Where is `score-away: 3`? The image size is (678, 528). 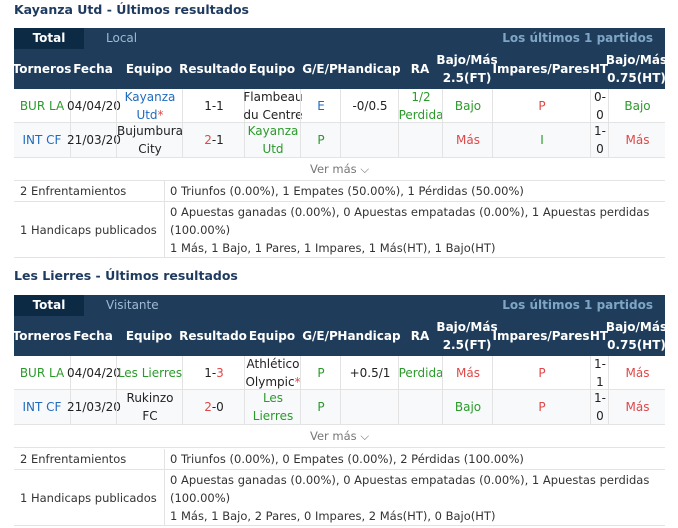
score-away: 3 is located at coordinates (220, 372).